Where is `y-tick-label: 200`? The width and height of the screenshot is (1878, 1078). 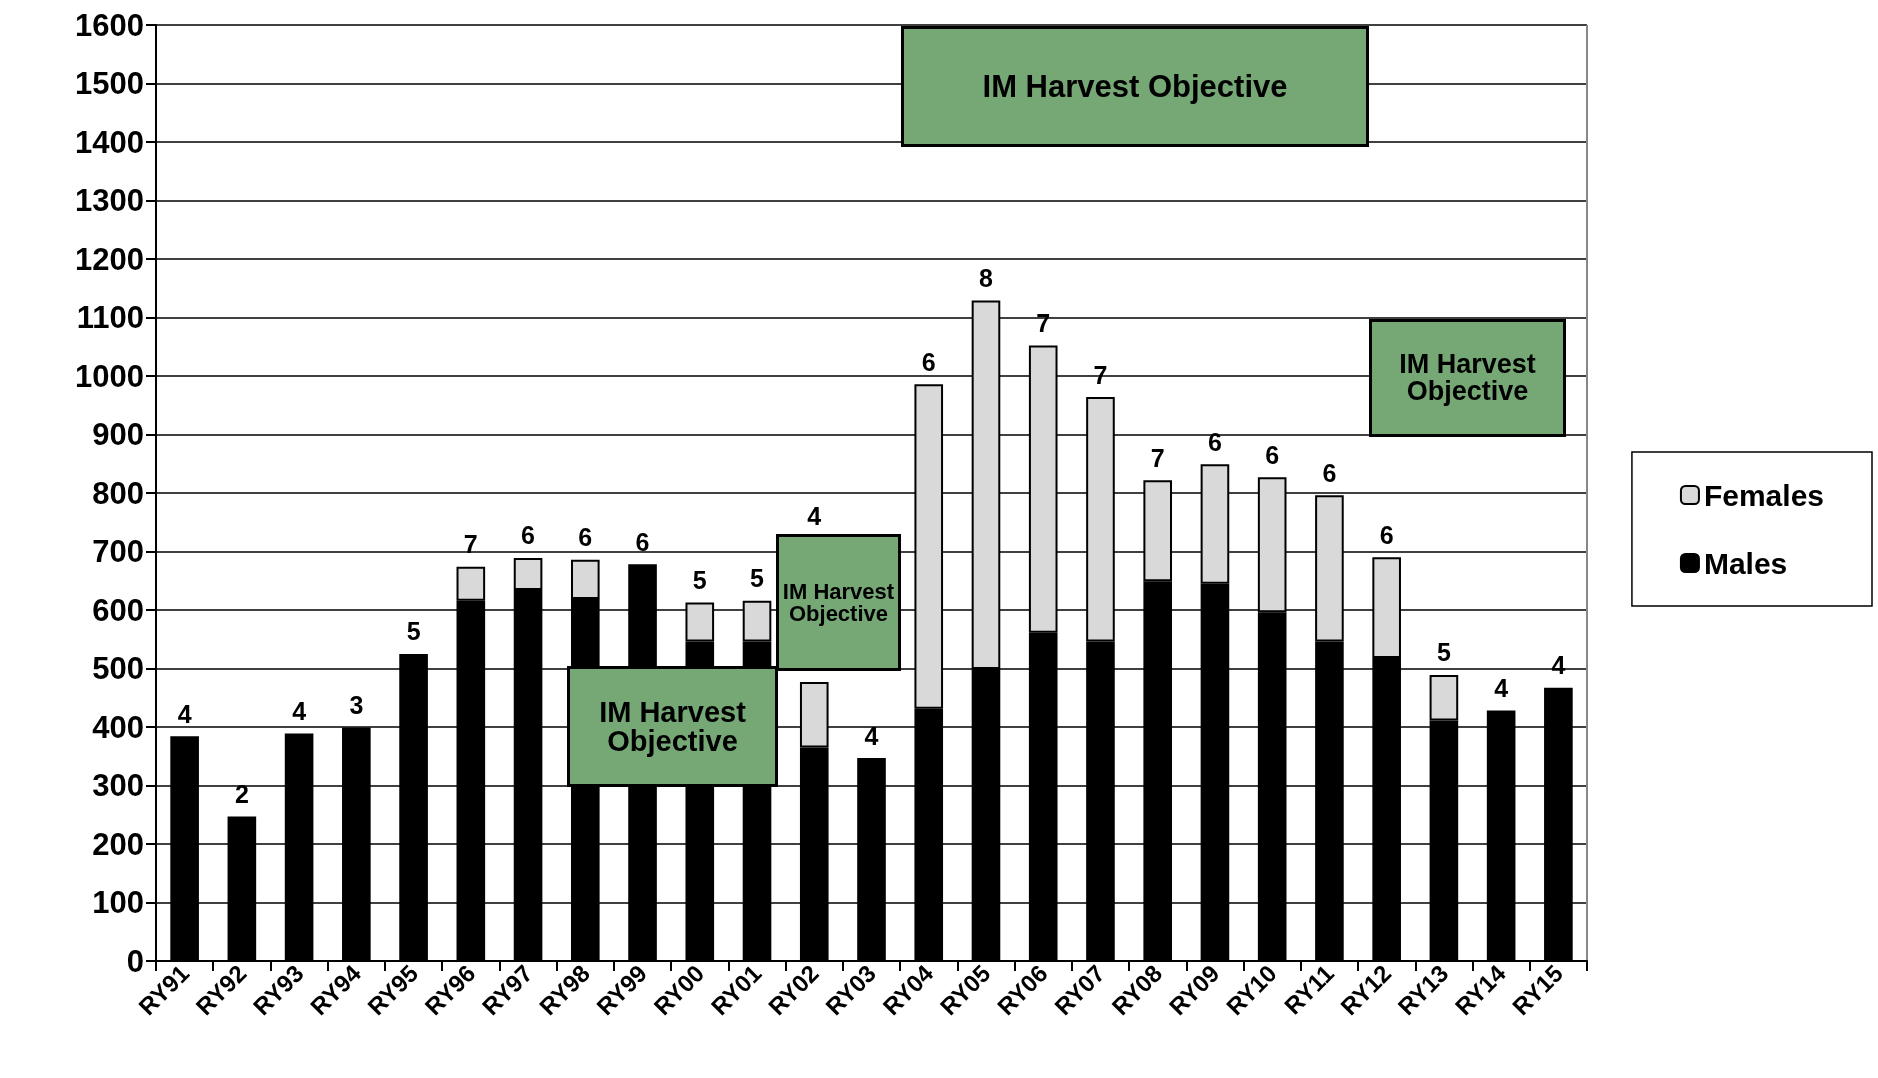
y-tick-label: 200 is located at coordinates (118, 844).